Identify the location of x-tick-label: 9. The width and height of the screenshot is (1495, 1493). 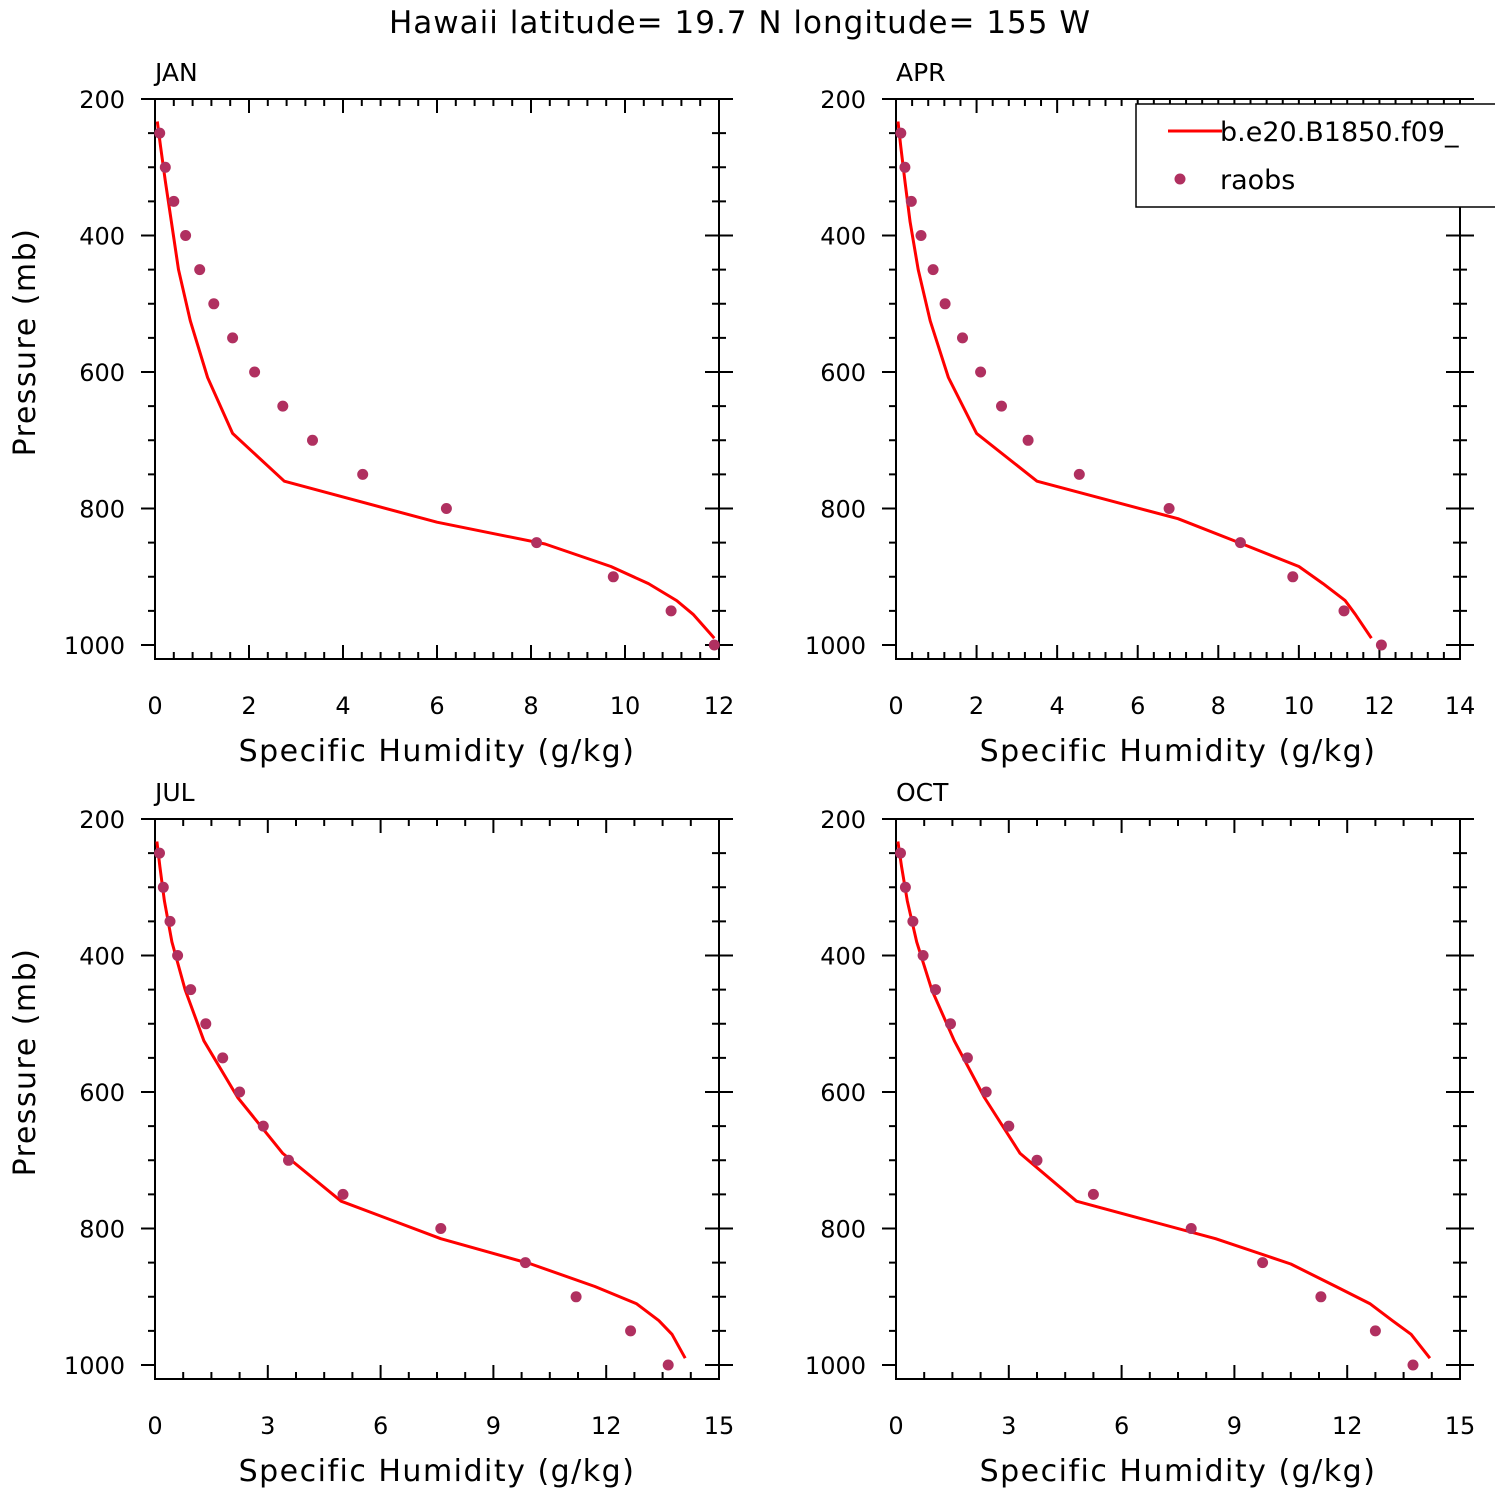
(493, 1426).